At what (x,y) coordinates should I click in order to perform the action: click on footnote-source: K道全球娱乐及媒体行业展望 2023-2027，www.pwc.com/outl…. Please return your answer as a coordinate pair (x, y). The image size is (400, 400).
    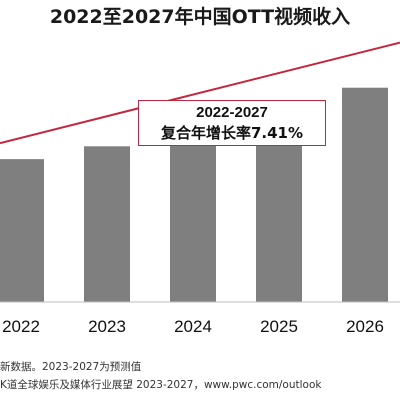
    Looking at the image, I should click on (161, 385).